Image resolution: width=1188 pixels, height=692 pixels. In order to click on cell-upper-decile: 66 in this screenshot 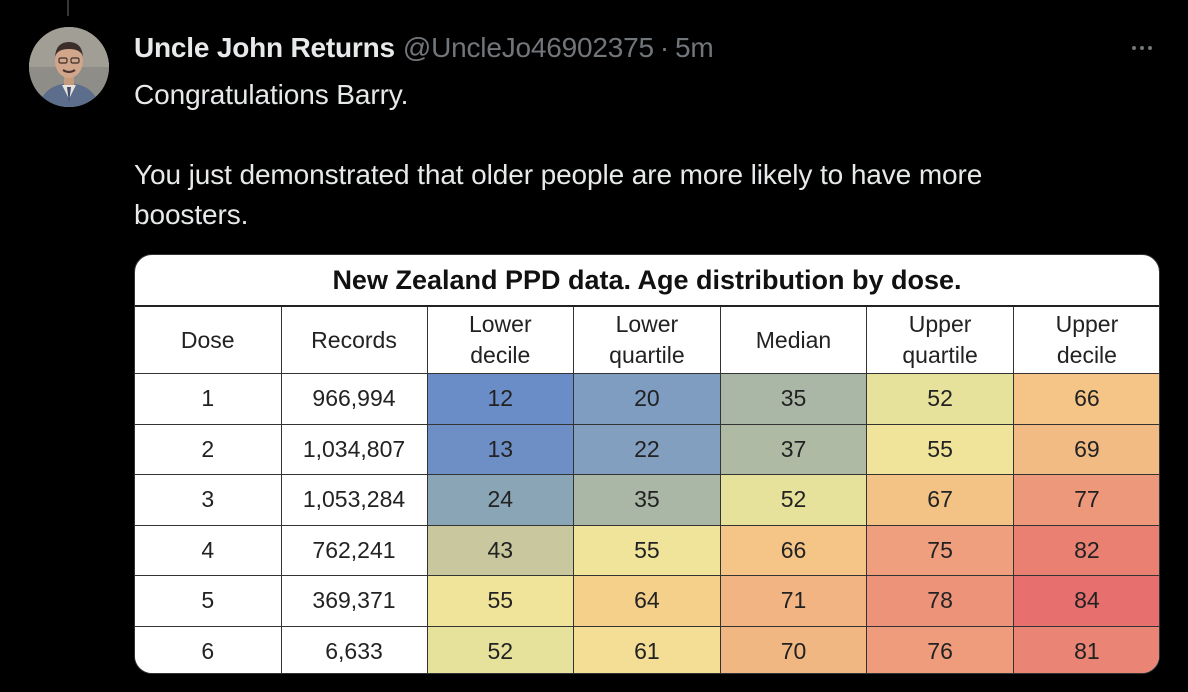, I will do `click(1085, 399)`.